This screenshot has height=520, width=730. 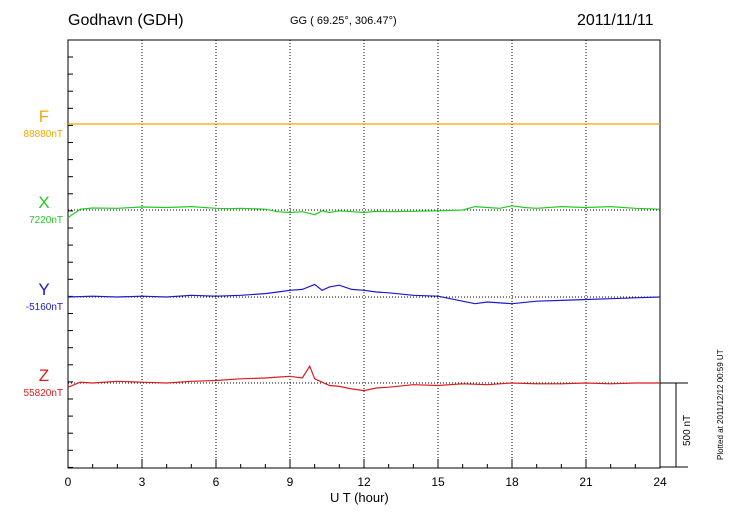 I want to click on component-label-x: X, so click(x=44, y=202).